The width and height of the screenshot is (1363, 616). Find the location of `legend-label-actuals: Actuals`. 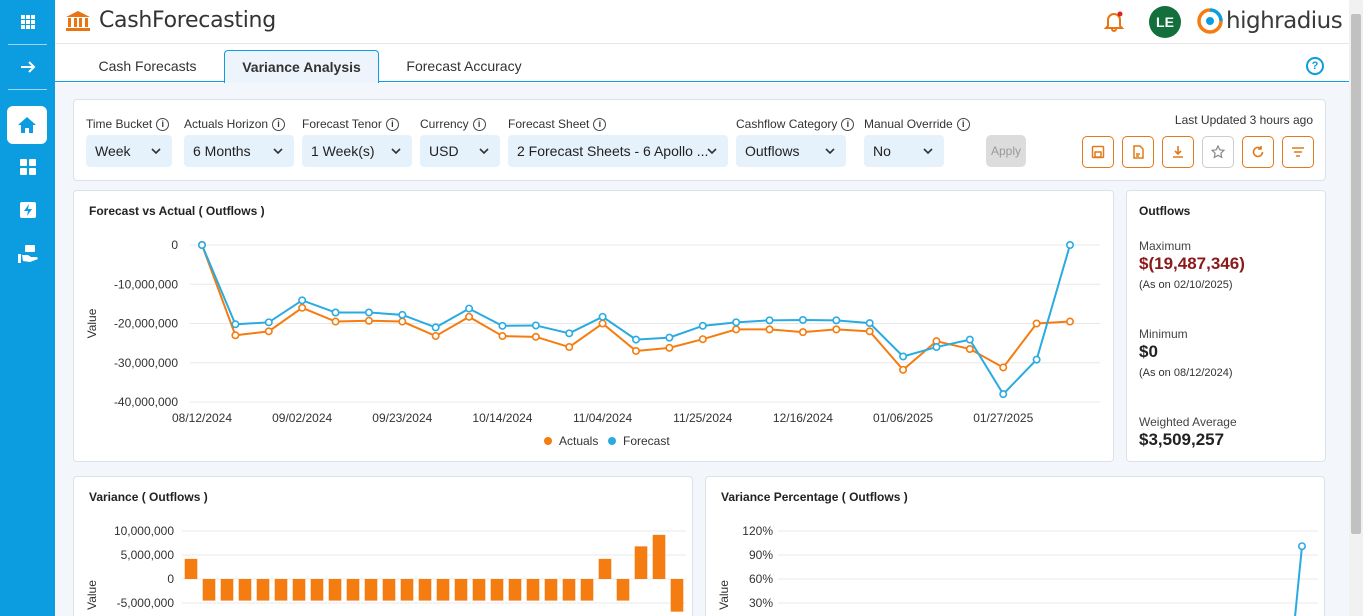

legend-label-actuals: Actuals is located at coordinates (578, 441).